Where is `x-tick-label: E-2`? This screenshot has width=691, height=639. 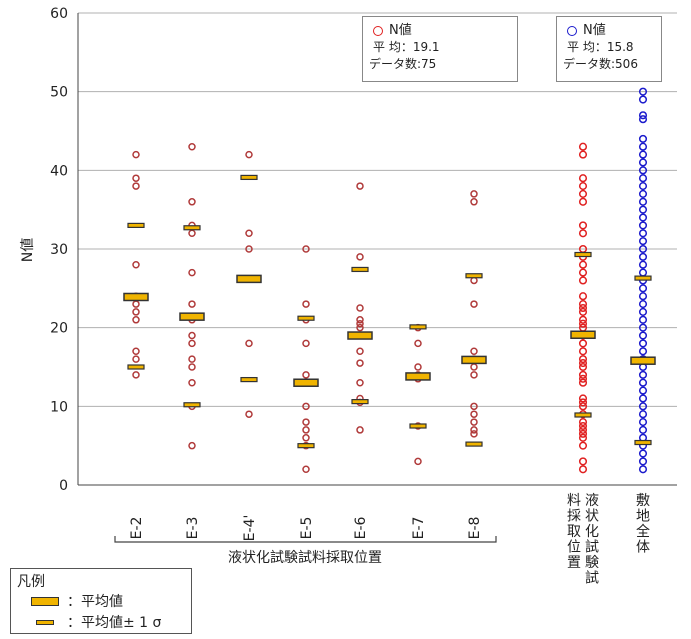 x-tick-label: E-2 is located at coordinates (137, 528).